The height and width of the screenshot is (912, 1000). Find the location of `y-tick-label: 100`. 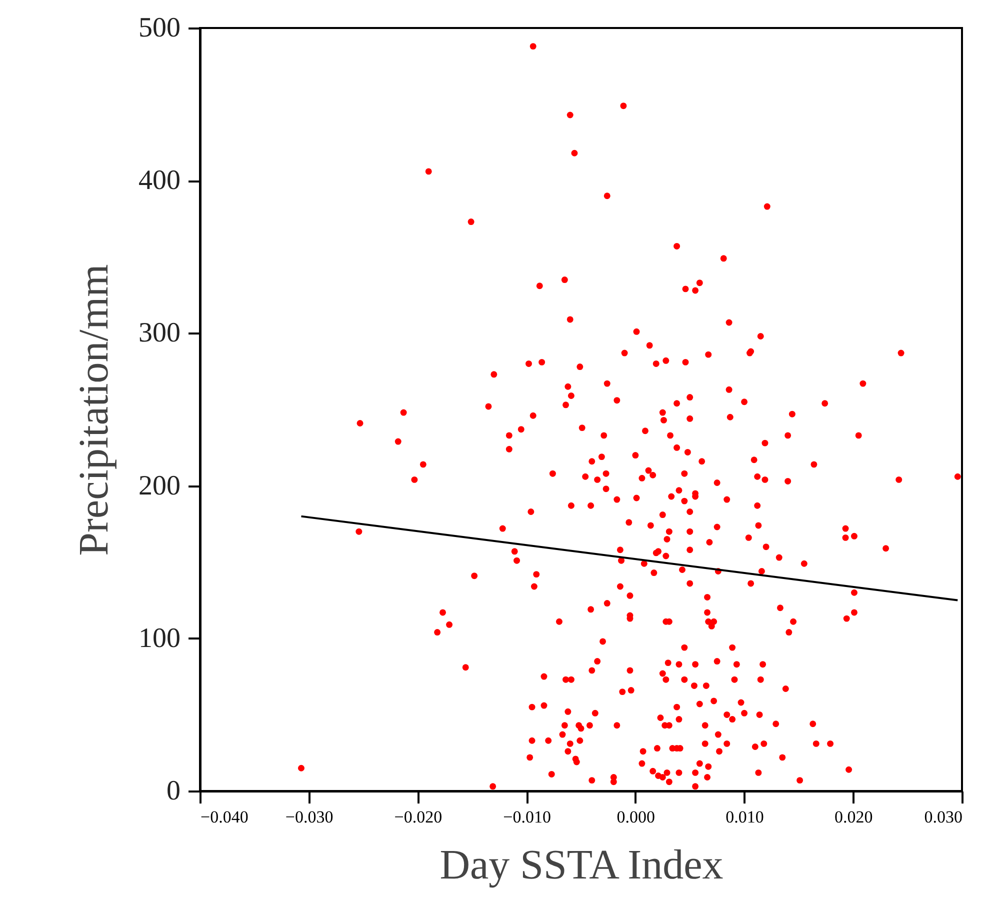

y-tick-label: 100 is located at coordinates (159, 638).